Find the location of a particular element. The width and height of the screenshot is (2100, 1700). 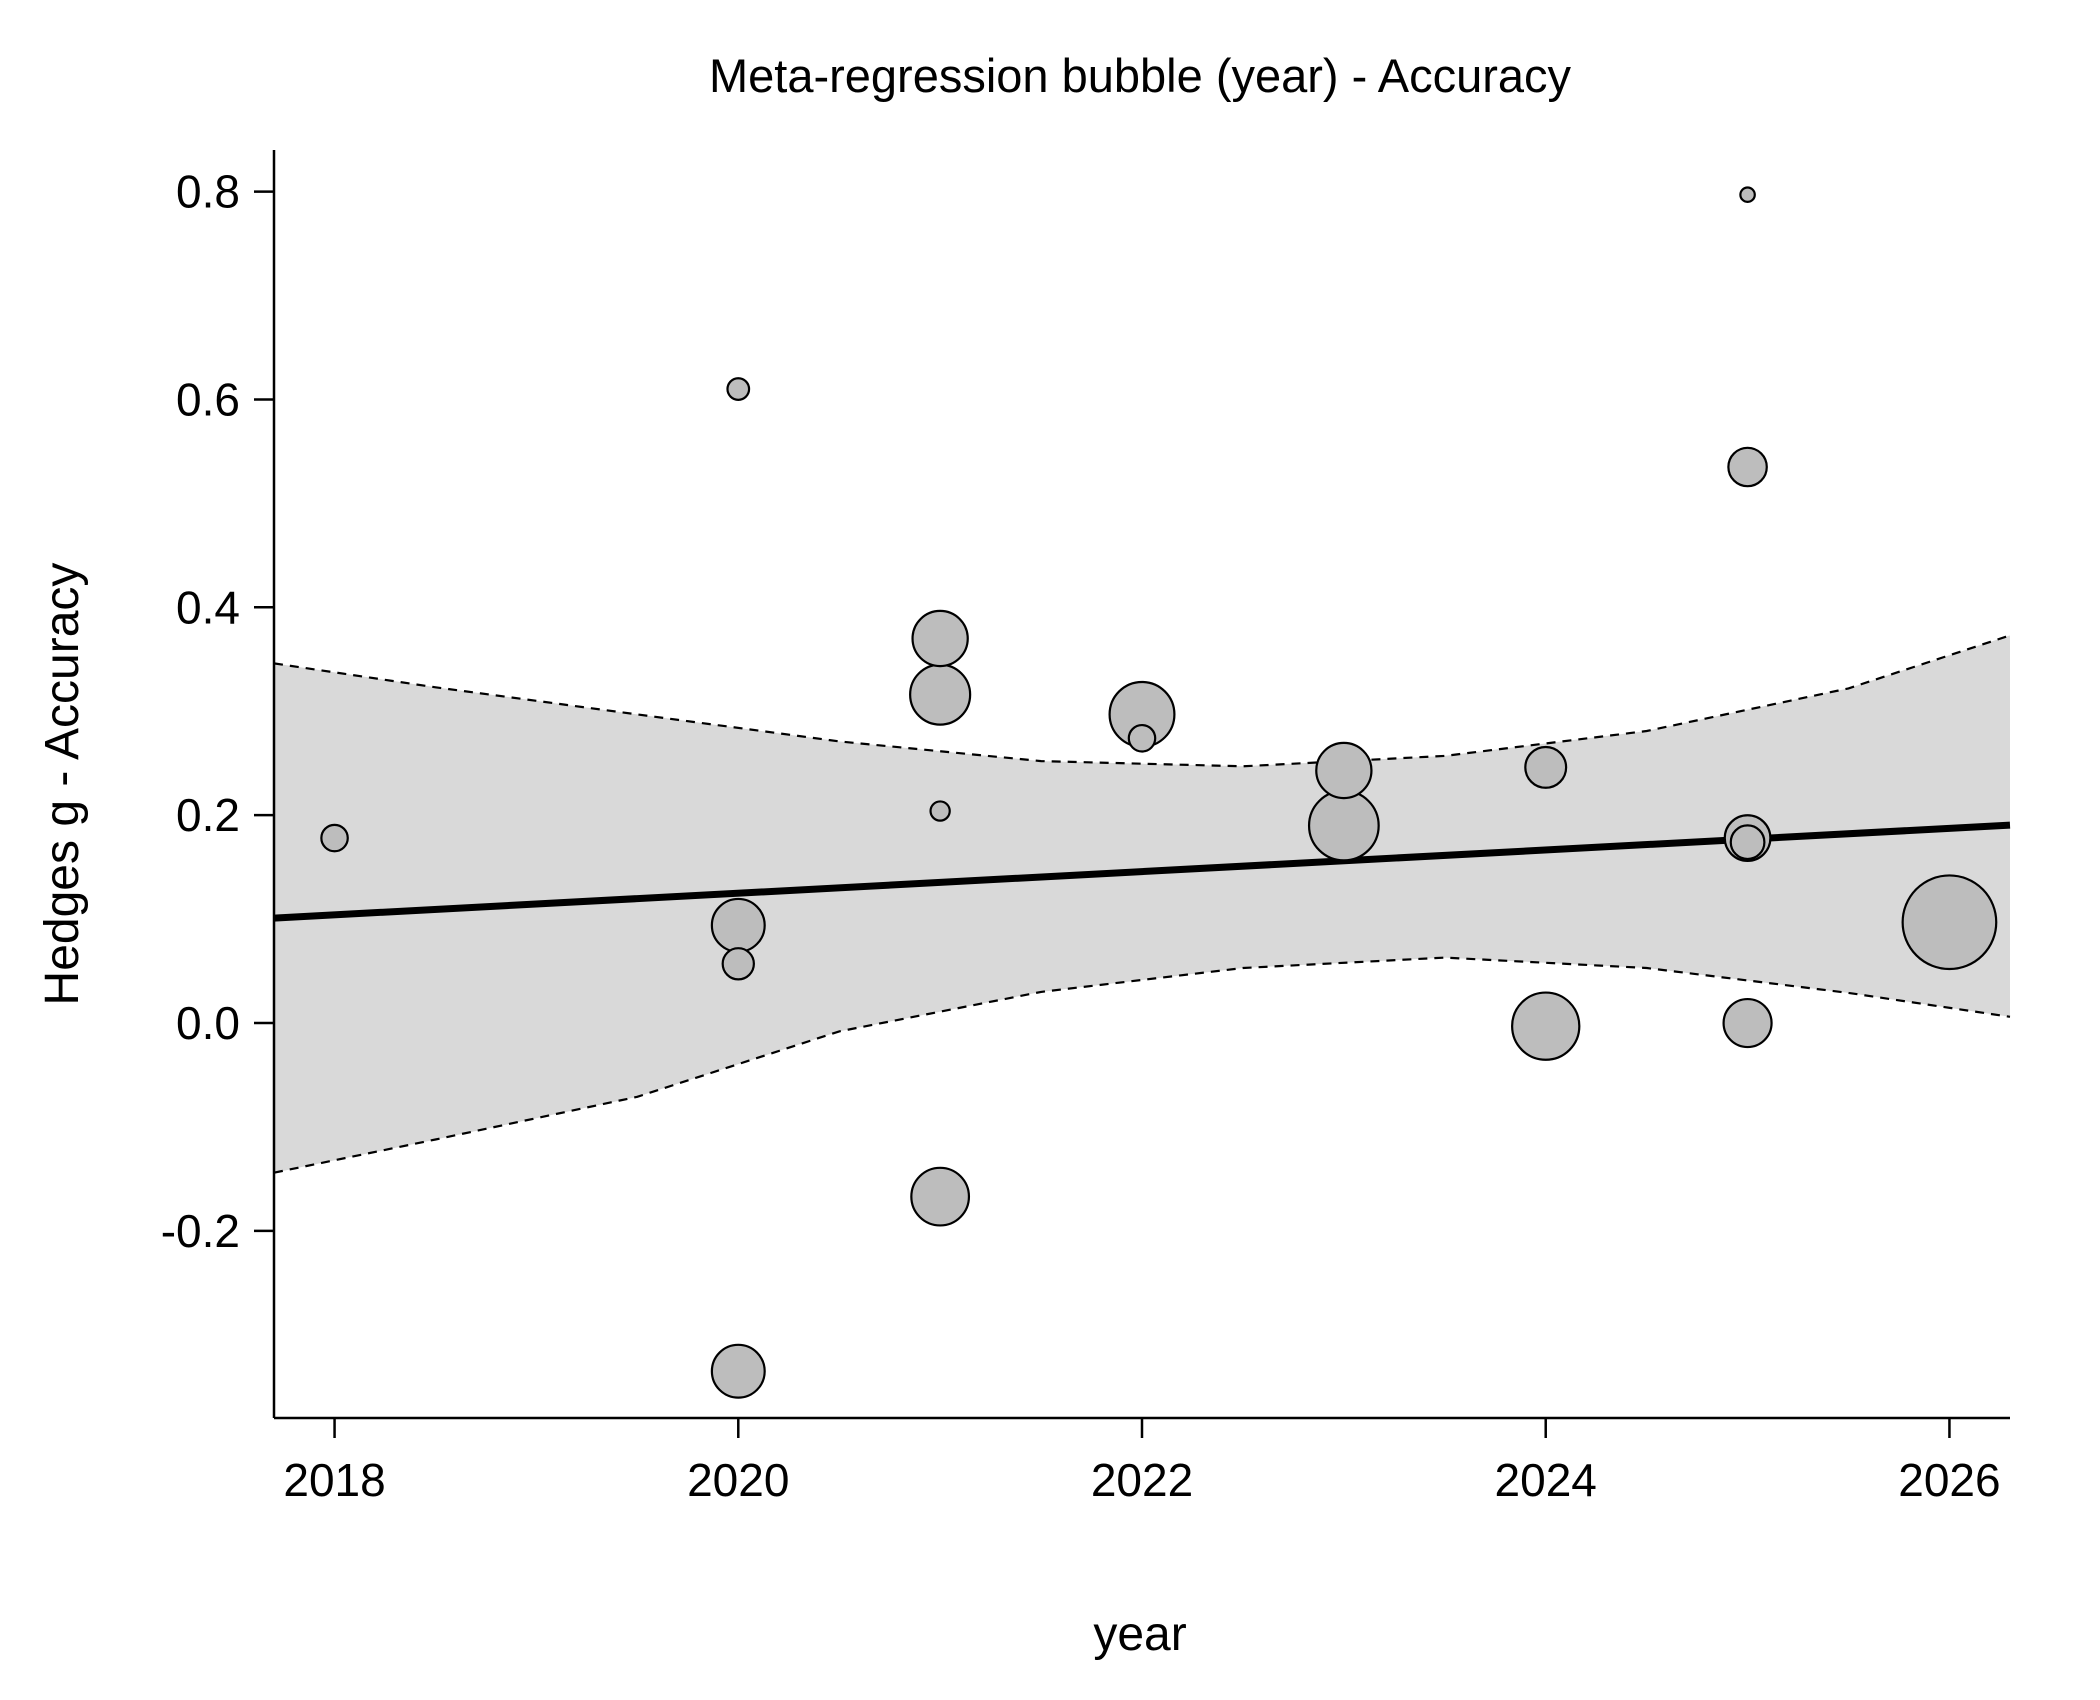

x-tick-label: 2020 is located at coordinates (738, 1480).